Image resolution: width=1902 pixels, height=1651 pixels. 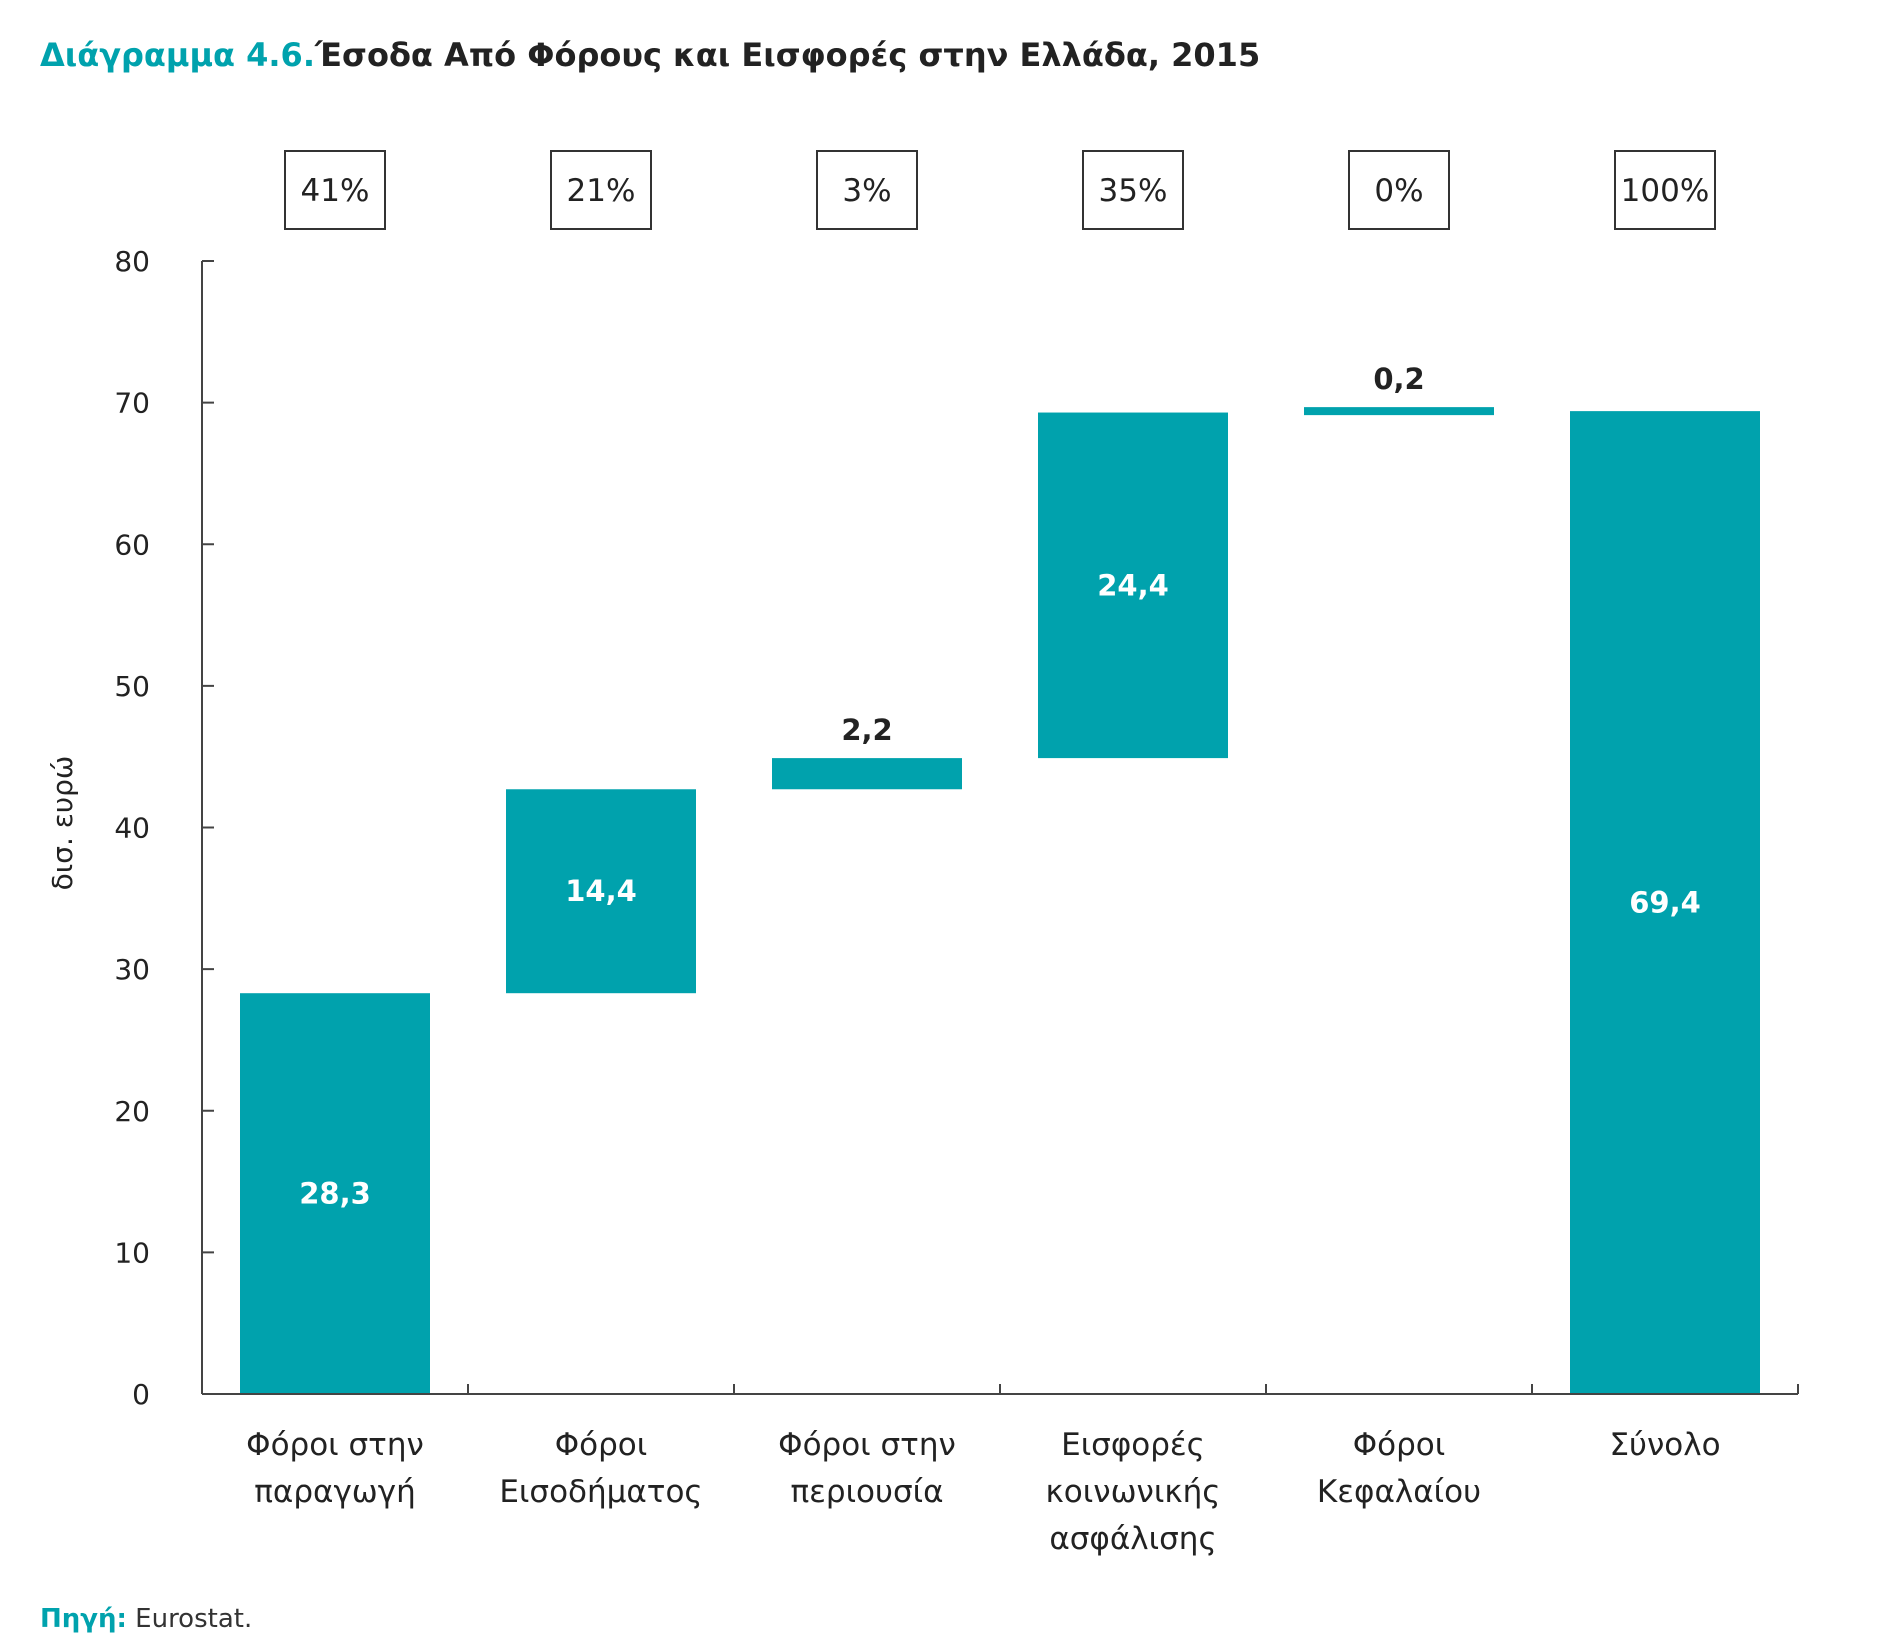 I want to click on source-text: Eurostat., so click(x=194, y=1619).